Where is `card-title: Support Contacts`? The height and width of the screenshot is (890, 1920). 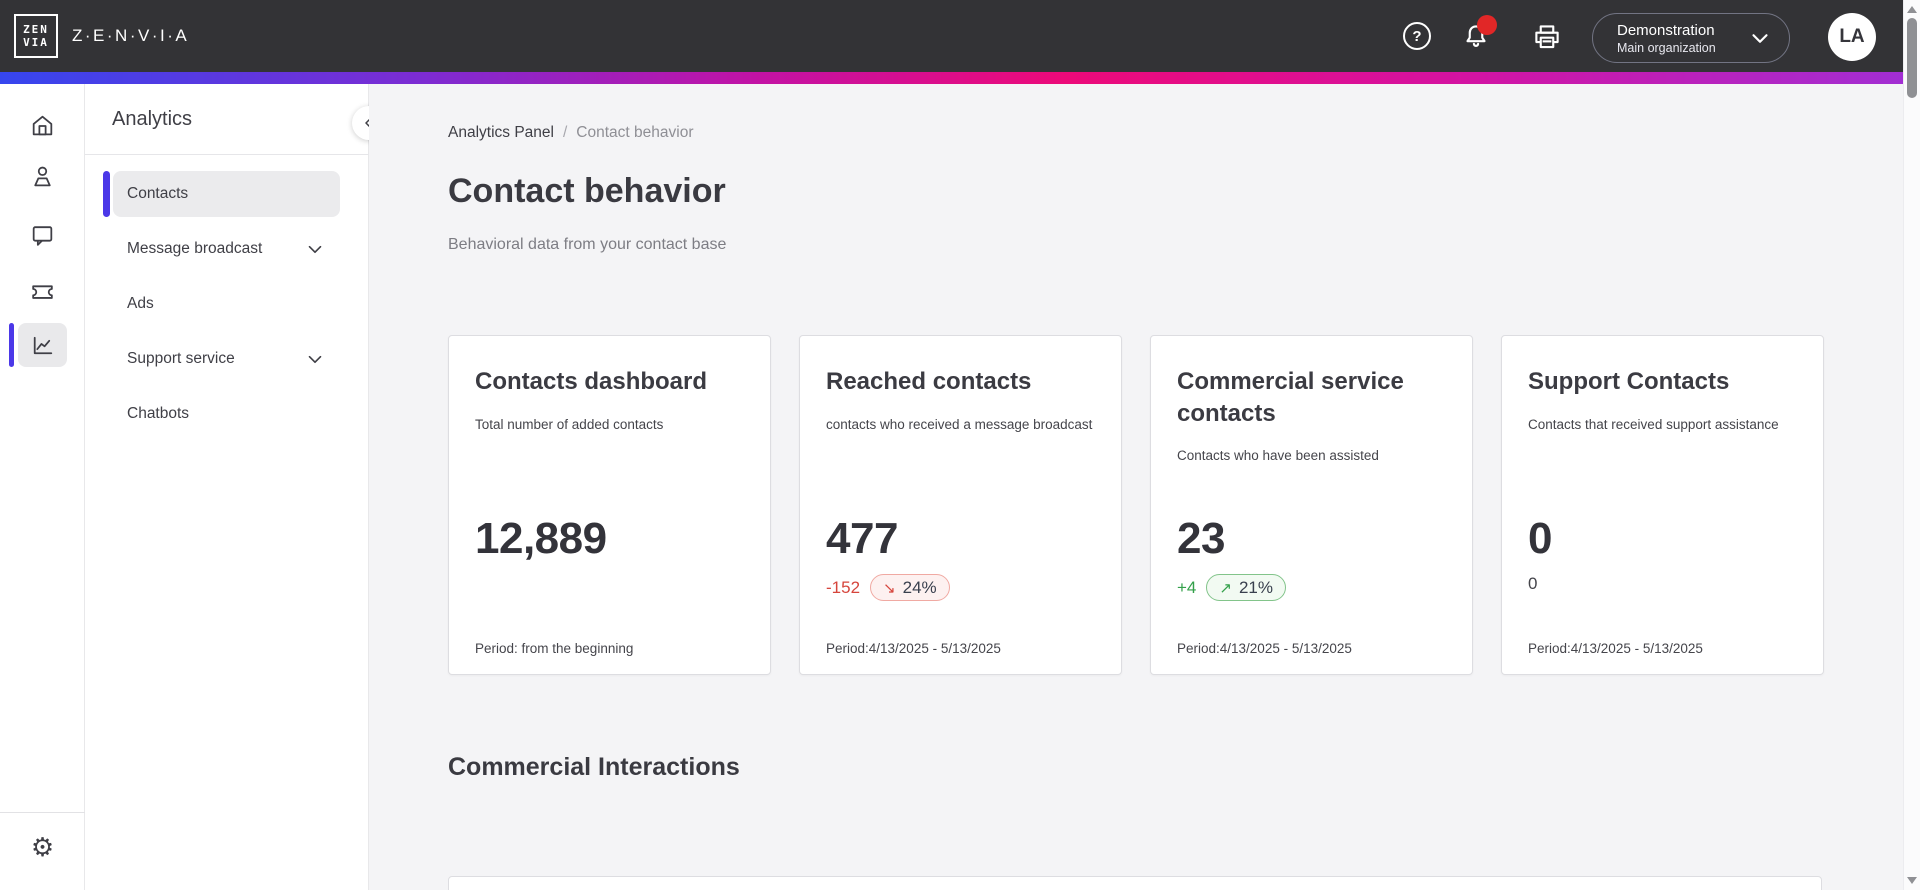 card-title: Support Contacts is located at coordinates (1629, 381).